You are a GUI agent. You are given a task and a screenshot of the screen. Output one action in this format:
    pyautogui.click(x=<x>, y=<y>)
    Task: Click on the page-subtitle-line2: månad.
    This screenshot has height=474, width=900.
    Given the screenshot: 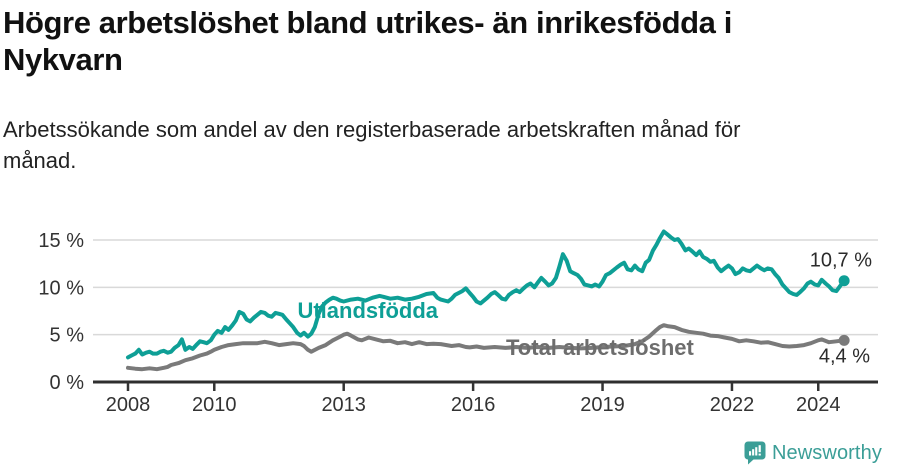 What is the action you would take?
    pyautogui.click(x=40, y=160)
    